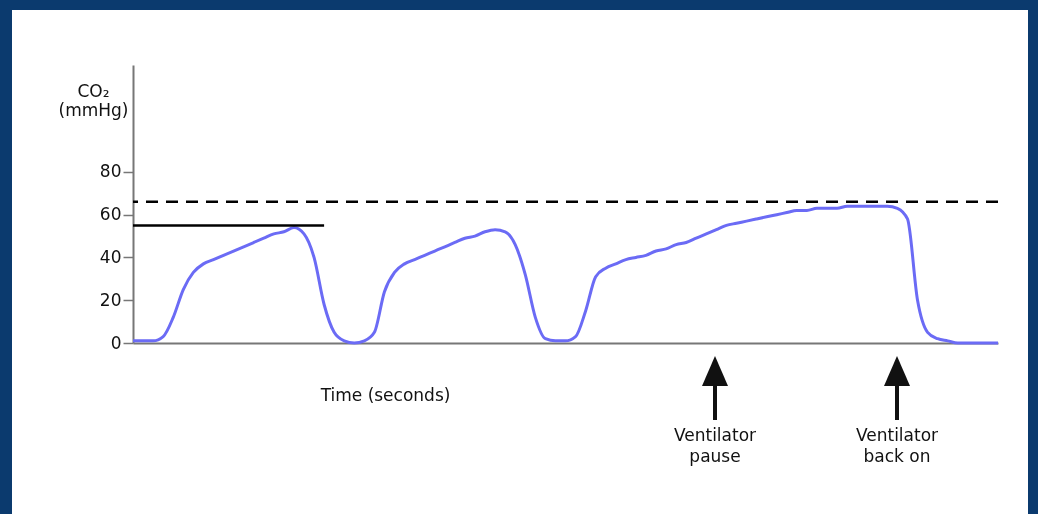  Describe the element at coordinates (110, 214) in the screenshot. I see `y-tick-label: 60` at that location.